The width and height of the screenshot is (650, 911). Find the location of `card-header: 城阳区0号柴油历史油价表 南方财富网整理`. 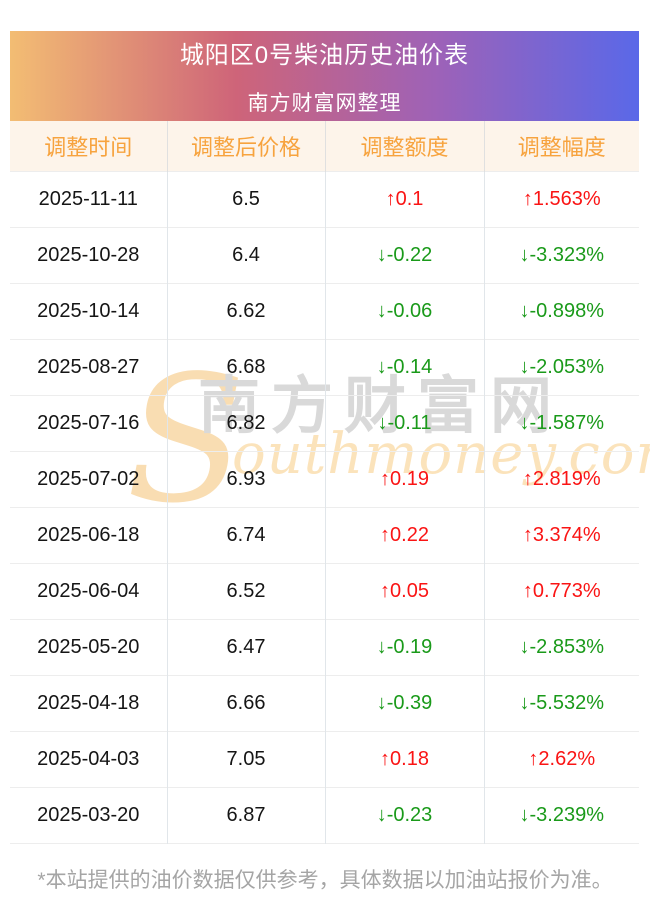

card-header: 城阳区0号柴油历史油价表 南方财富网整理 is located at coordinates (324, 76).